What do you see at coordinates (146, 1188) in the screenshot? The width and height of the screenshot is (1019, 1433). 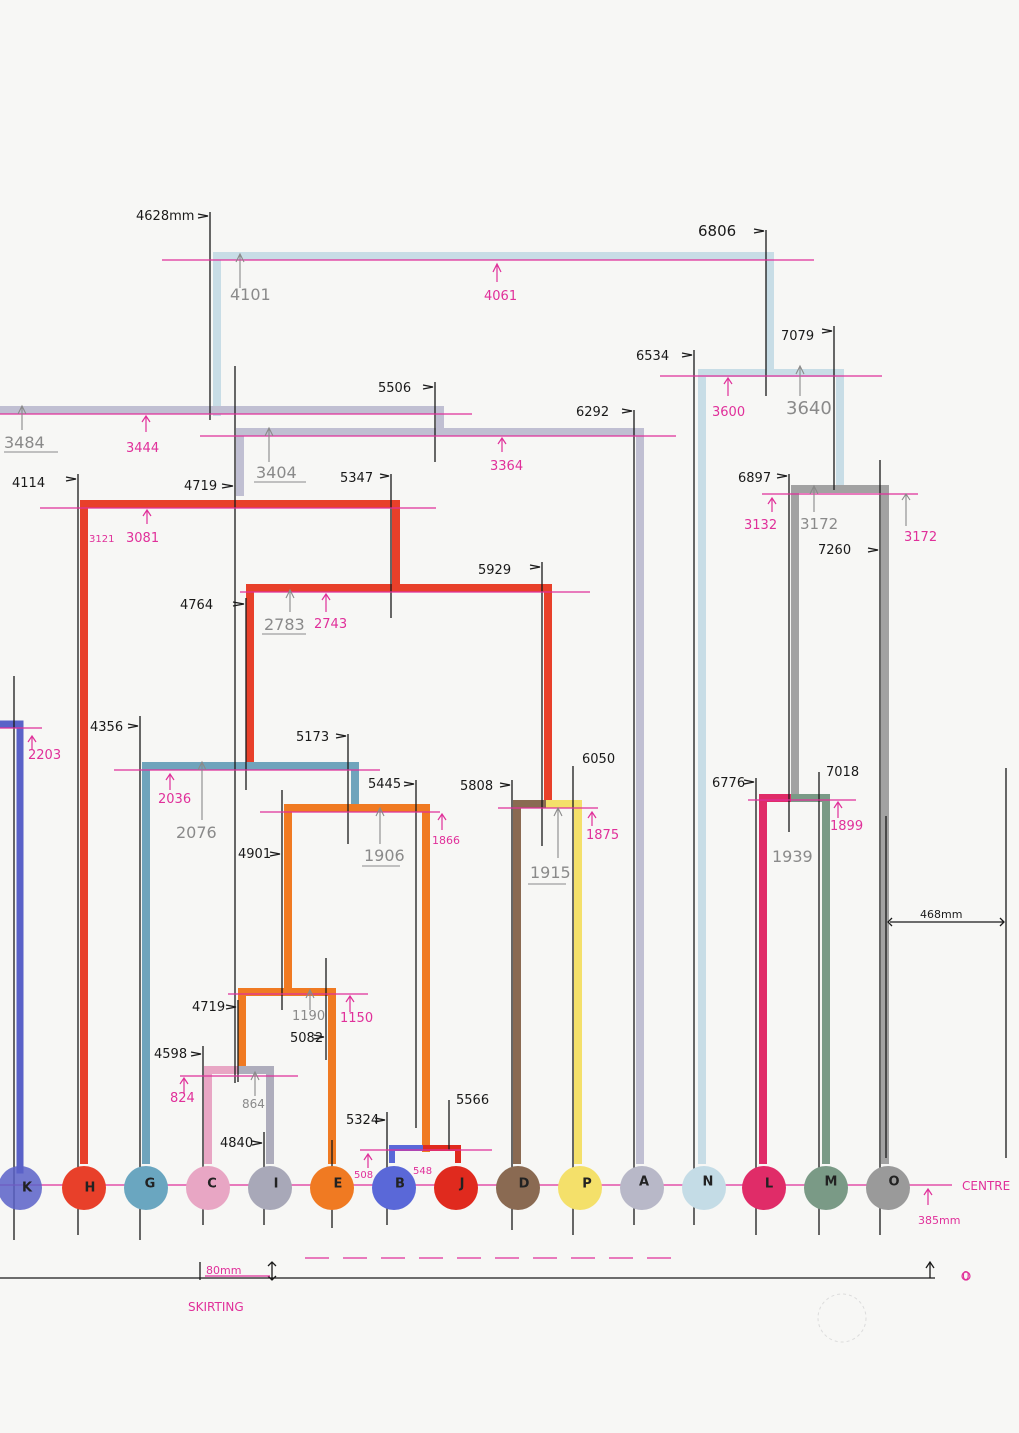 I see `node-G` at bounding box center [146, 1188].